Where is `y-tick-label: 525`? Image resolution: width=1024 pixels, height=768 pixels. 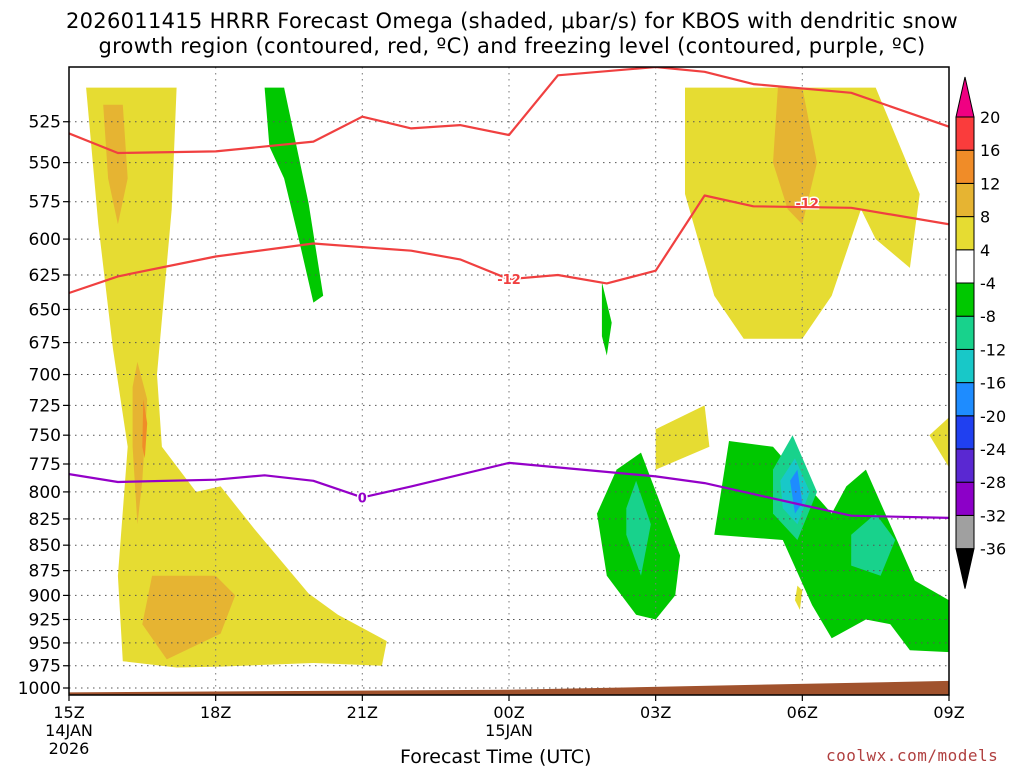 y-tick-label: 525 is located at coordinates (45, 123).